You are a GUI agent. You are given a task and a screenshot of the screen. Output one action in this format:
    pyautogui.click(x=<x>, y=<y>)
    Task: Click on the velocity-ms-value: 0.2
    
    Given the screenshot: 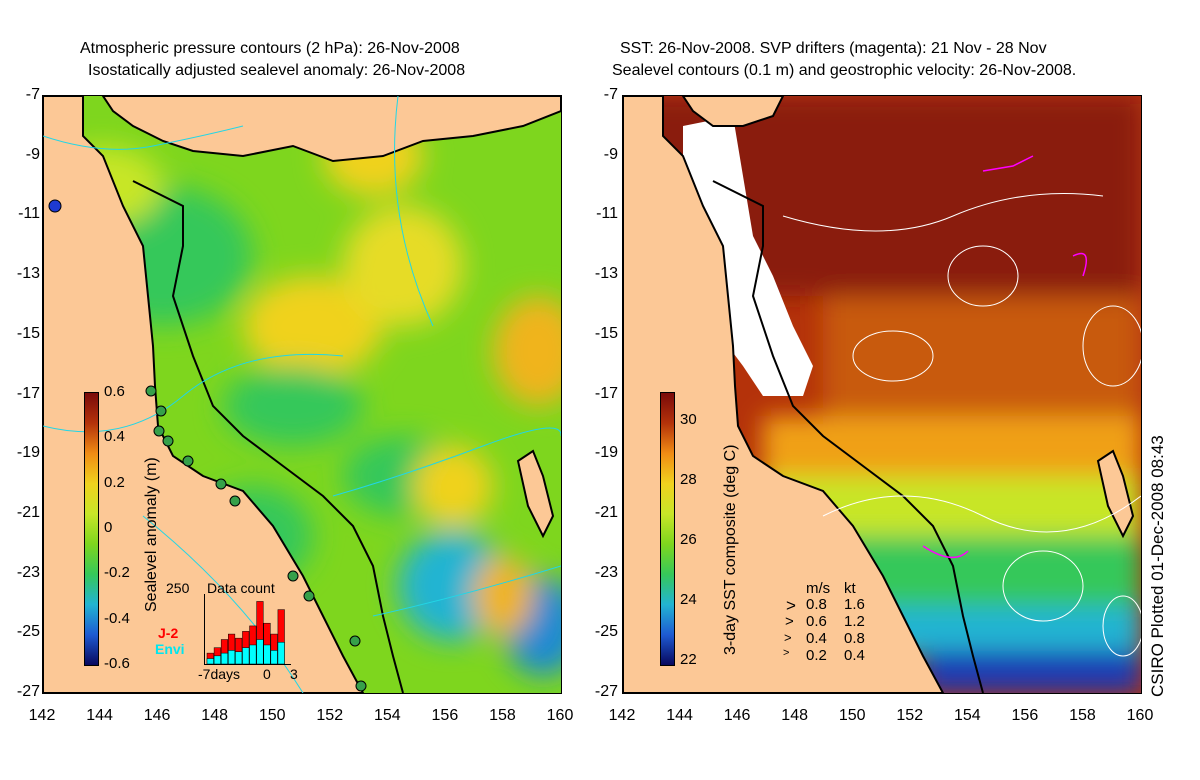 What is the action you would take?
    pyautogui.click(x=816, y=655)
    